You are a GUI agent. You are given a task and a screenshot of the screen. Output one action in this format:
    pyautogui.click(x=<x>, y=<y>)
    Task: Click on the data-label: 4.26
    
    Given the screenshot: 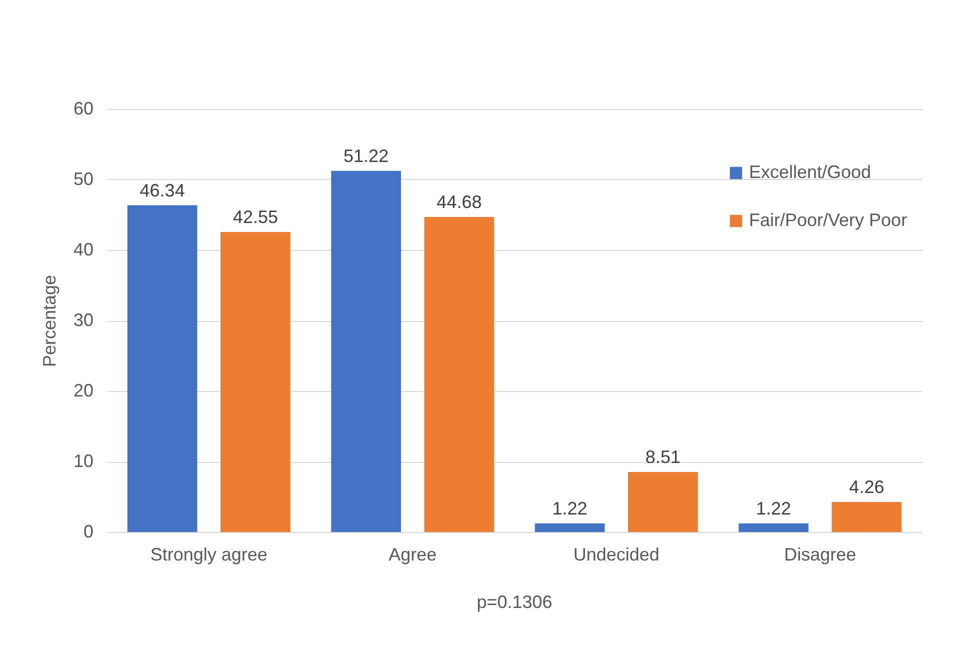 What is the action you would take?
    pyautogui.click(x=866, y=486)
    